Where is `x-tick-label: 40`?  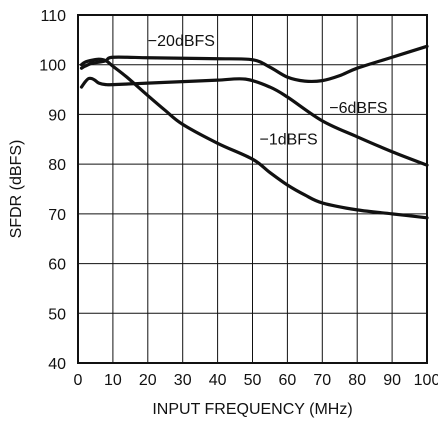
x-tick-label: 40 is located at coordinates (218, 380).